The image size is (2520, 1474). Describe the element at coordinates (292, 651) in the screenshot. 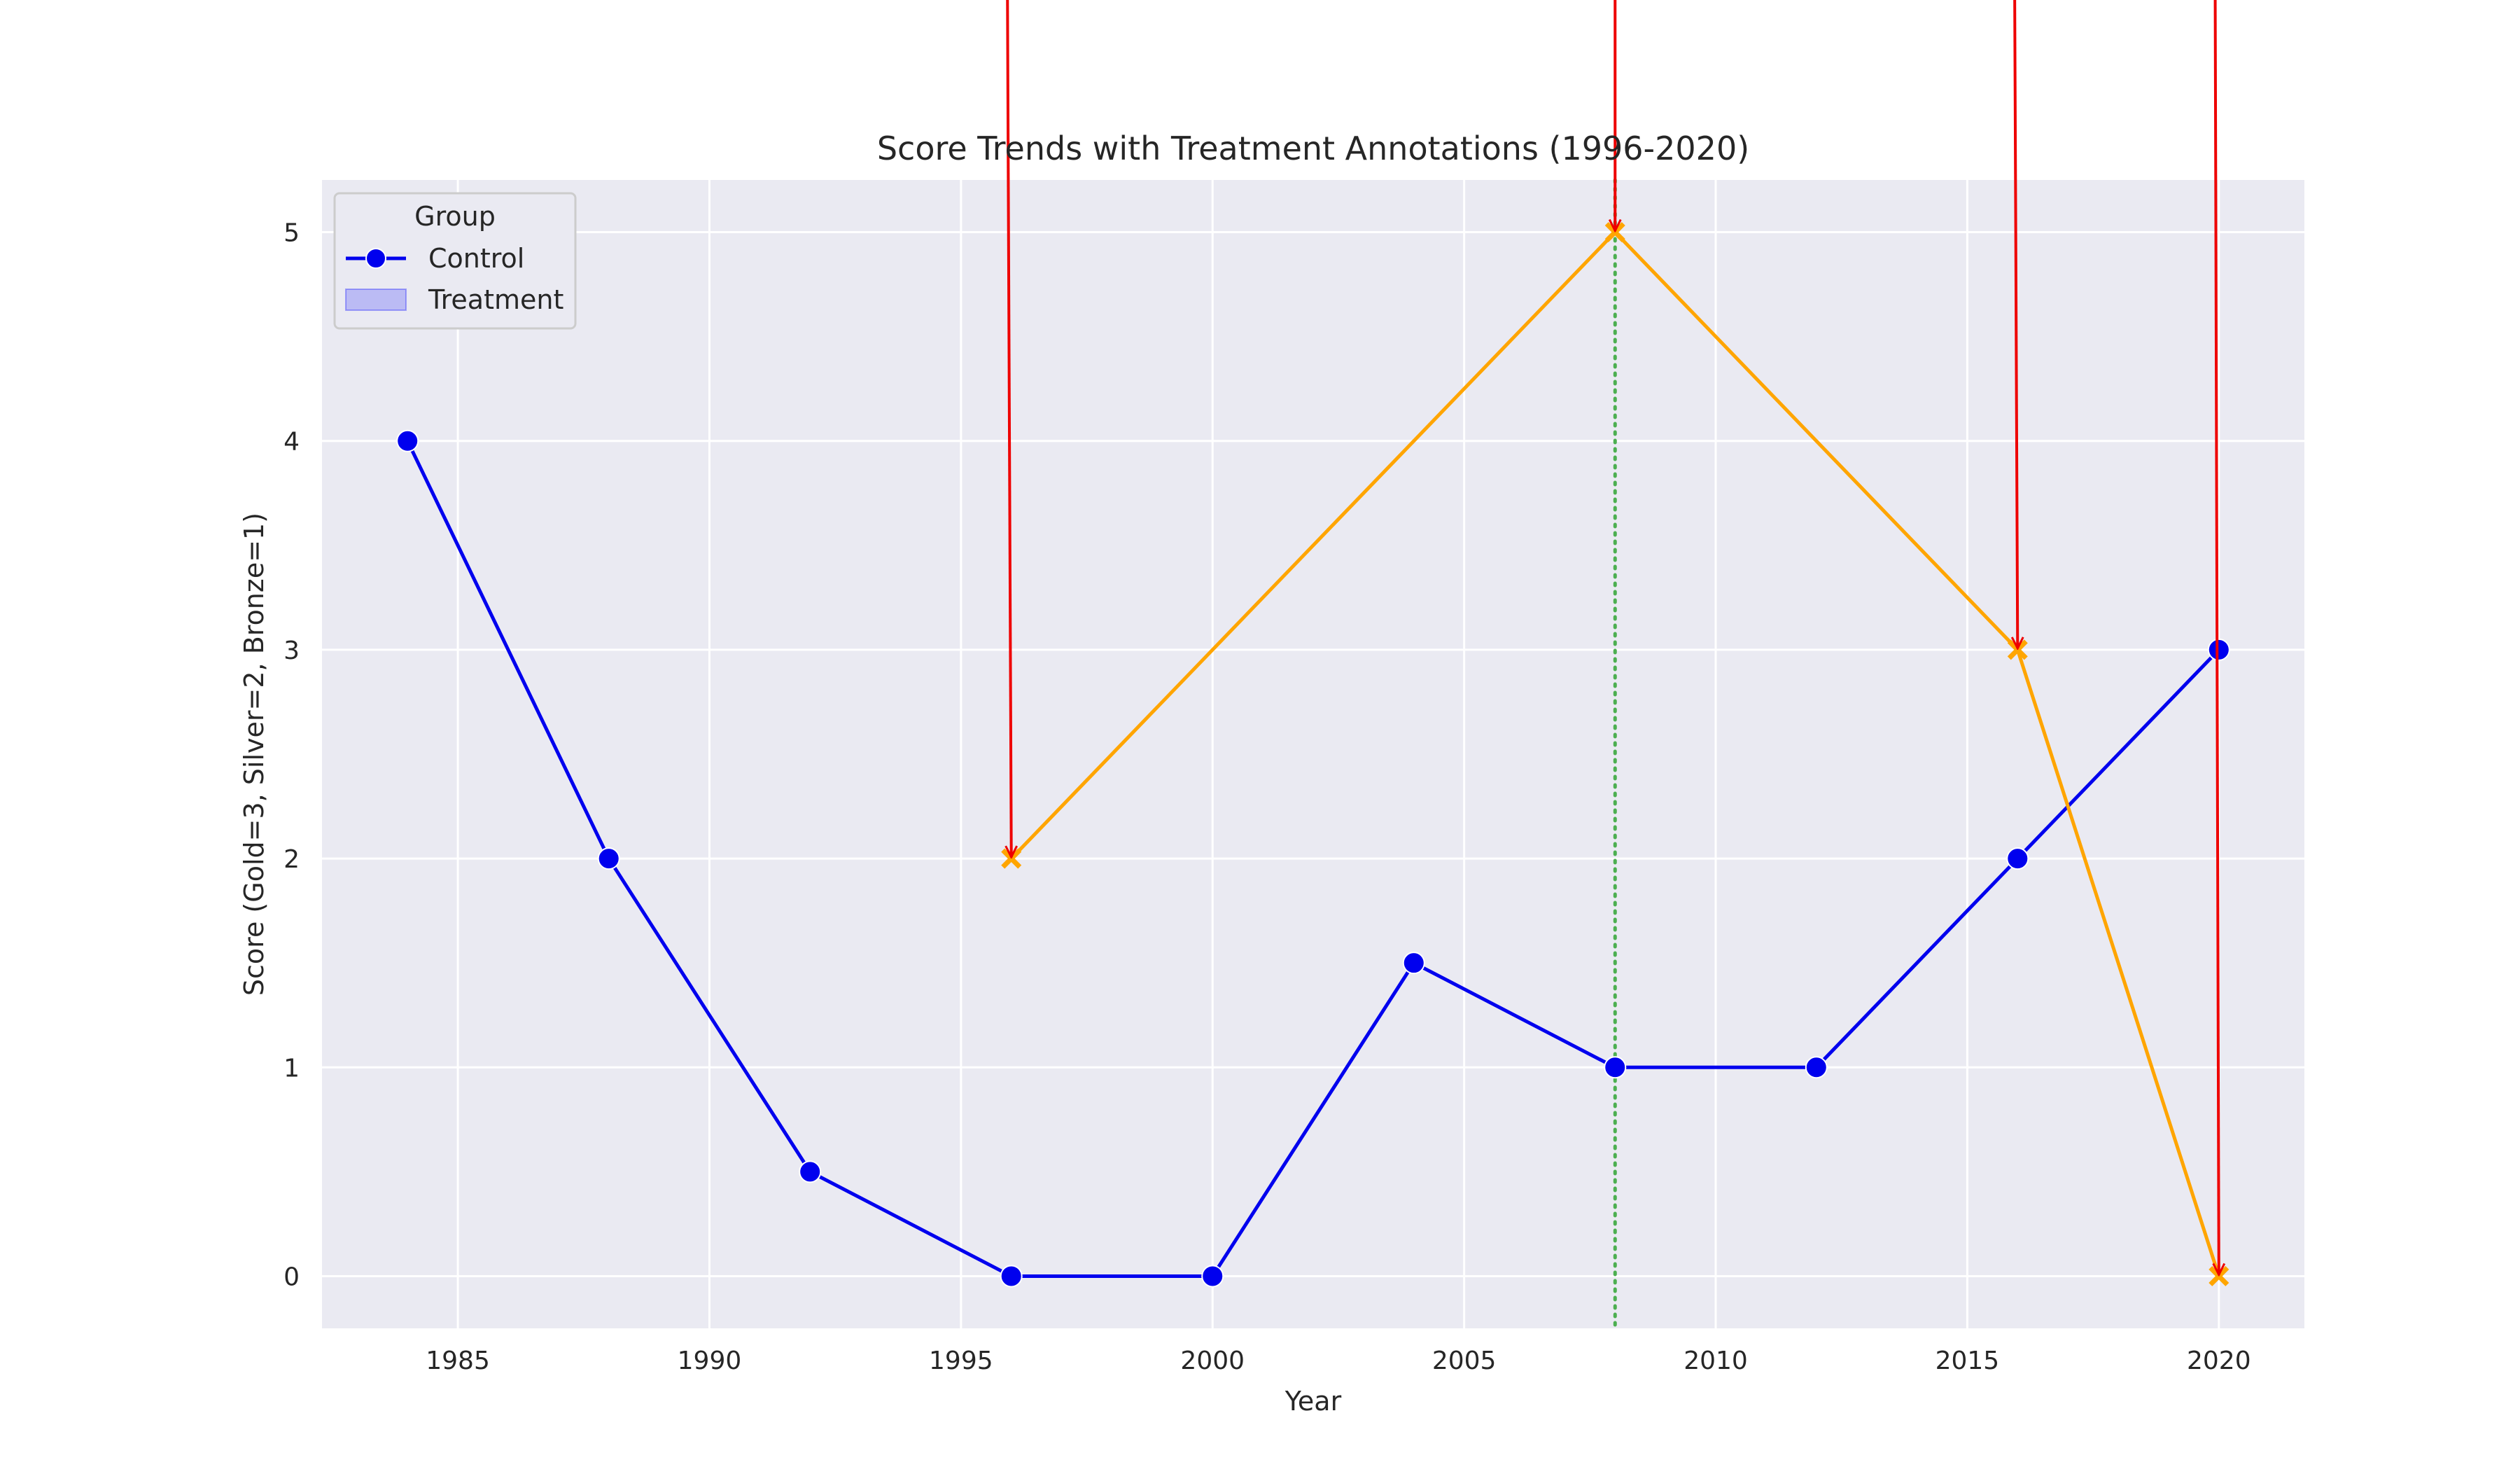

I see `y-tick-label: 3` at that location.